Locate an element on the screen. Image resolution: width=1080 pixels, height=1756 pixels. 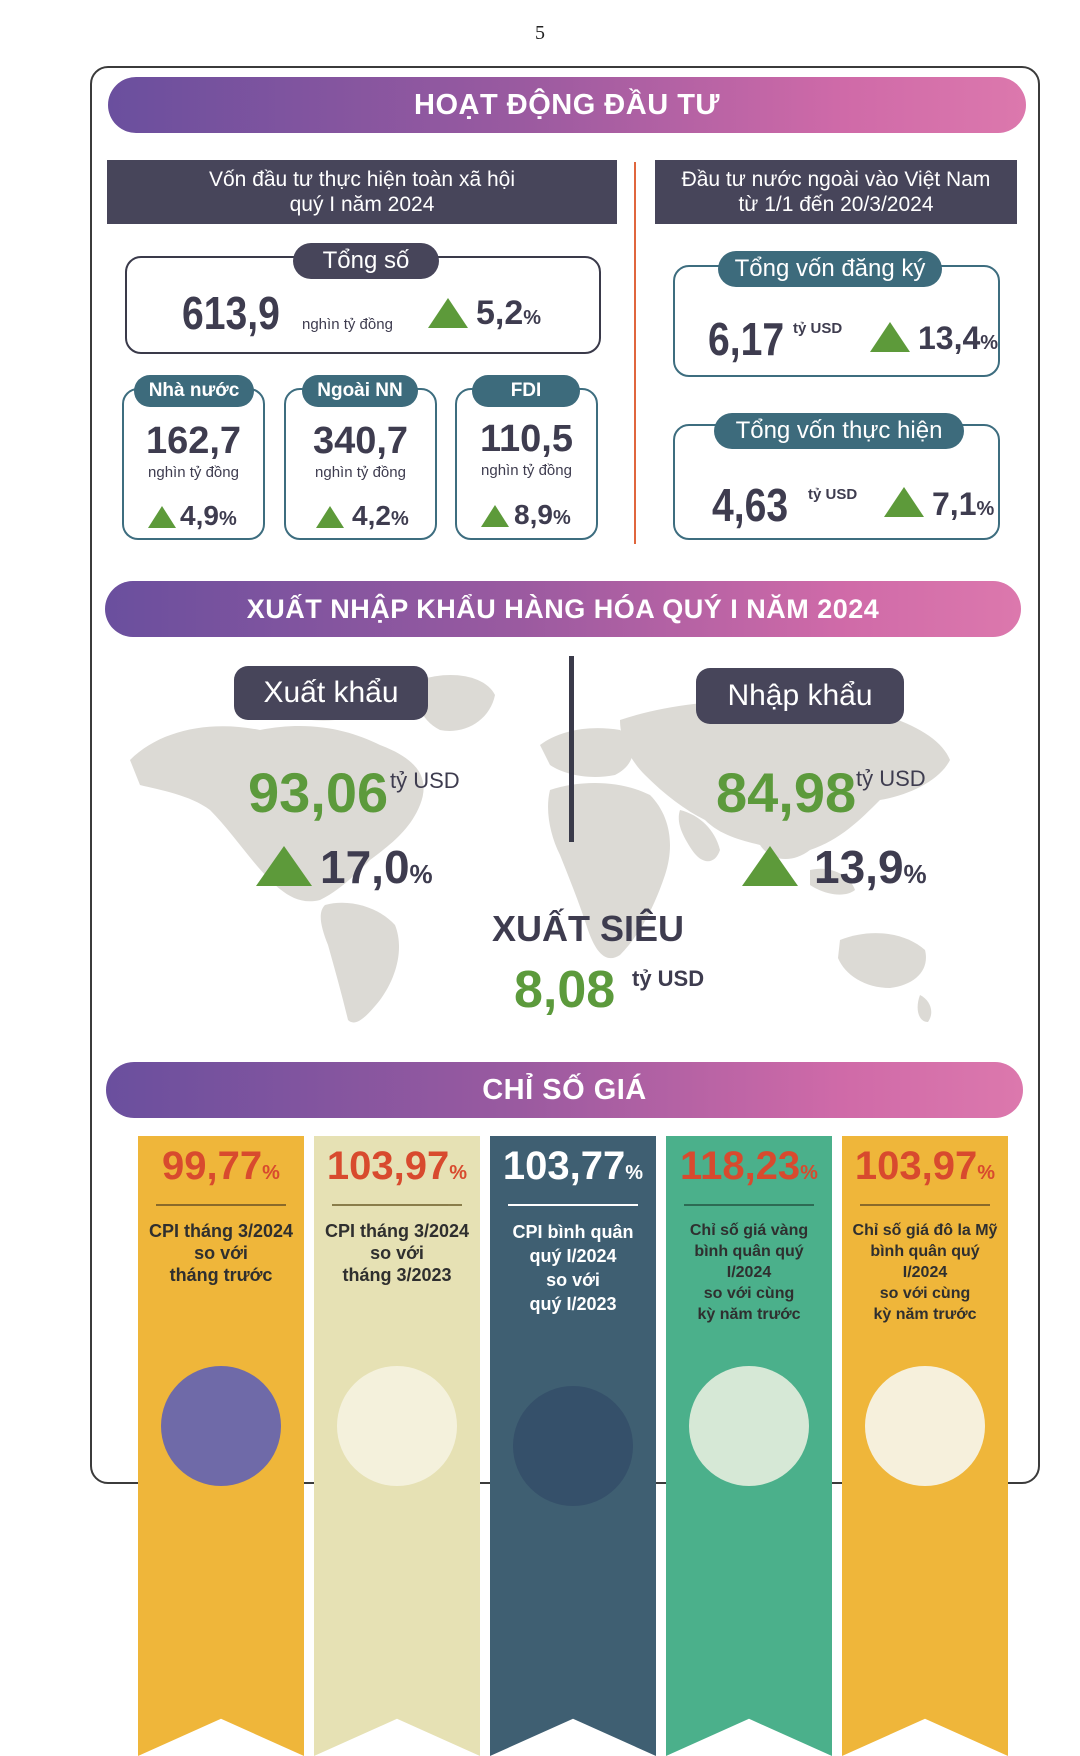
card-text-2: CPI tháng 3/2024 so với tháng 3/2023 is located at coordinates (397, 1253).